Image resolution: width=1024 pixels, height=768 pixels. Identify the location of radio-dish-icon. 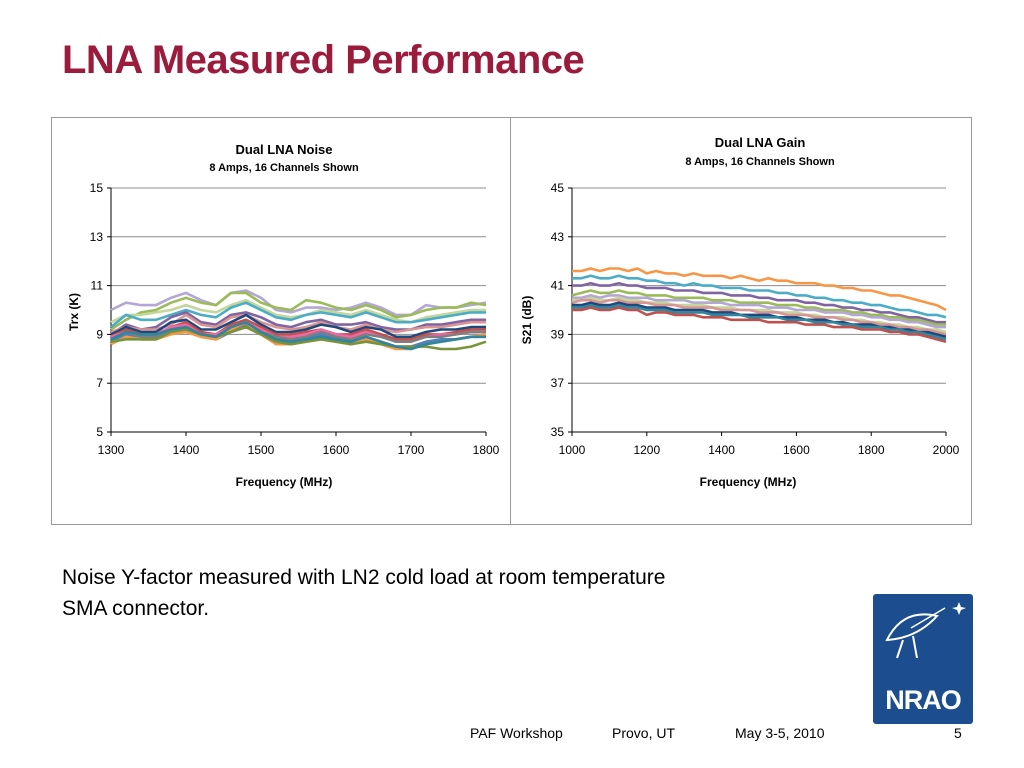
(925, 630).